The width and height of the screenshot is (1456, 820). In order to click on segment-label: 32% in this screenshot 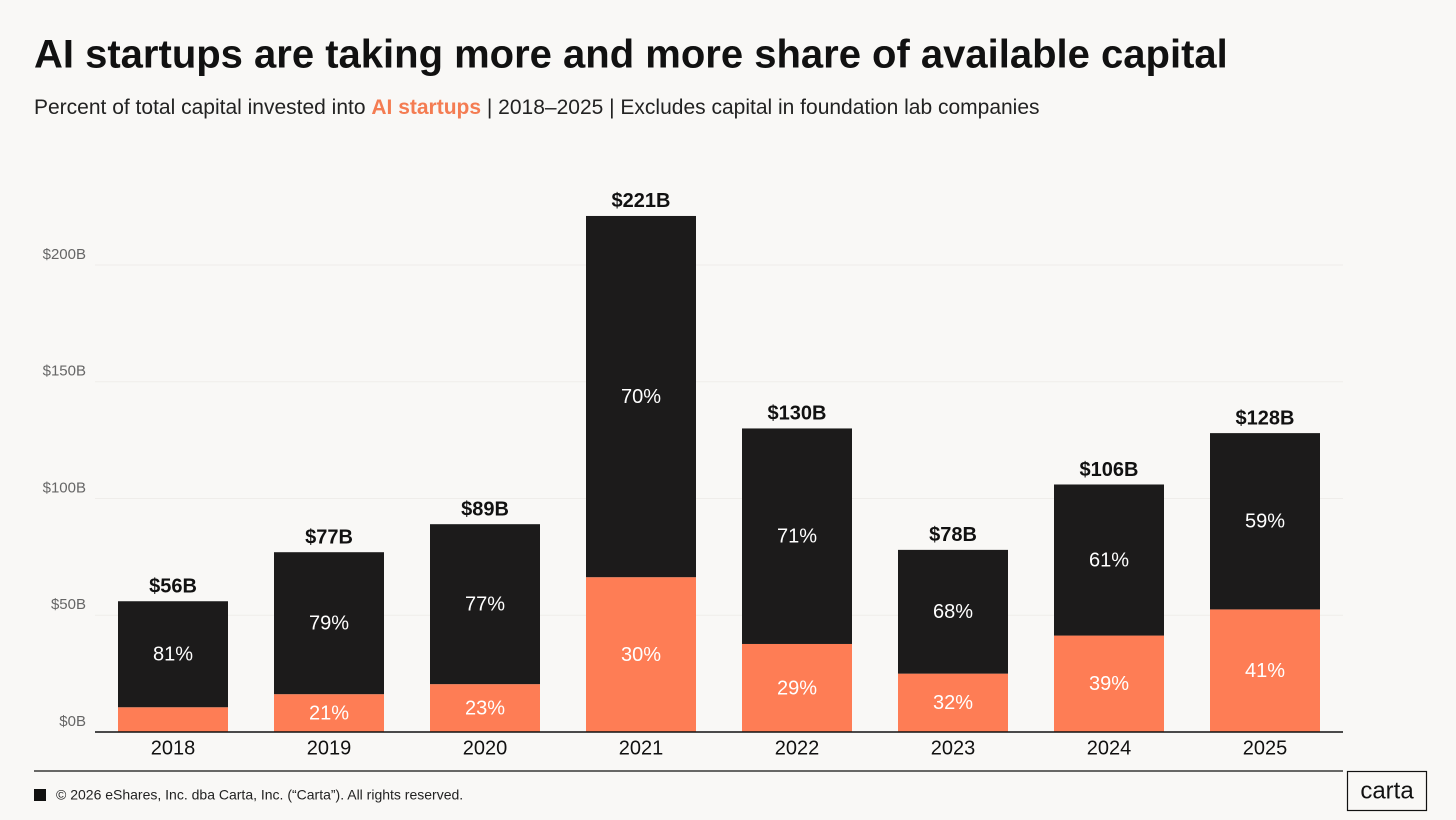, I will do `click(953, 703)`.